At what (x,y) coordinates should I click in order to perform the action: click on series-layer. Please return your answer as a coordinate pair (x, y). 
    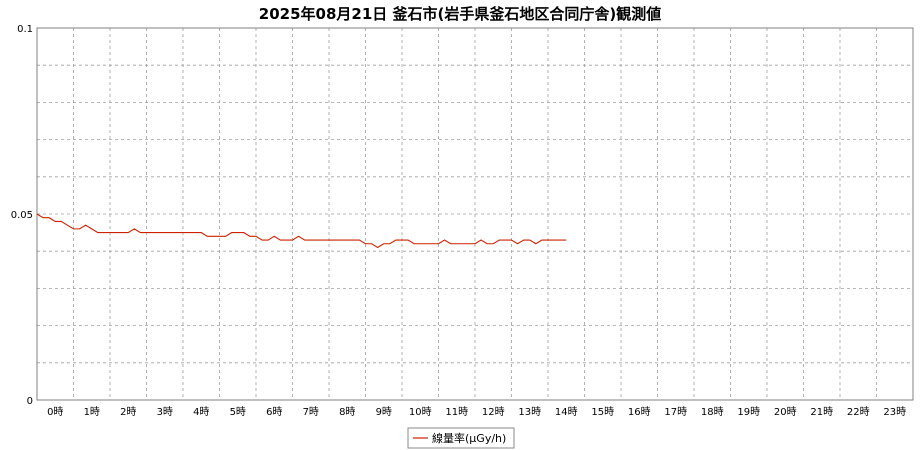
    Looking at the image, I should click on (301, 231).